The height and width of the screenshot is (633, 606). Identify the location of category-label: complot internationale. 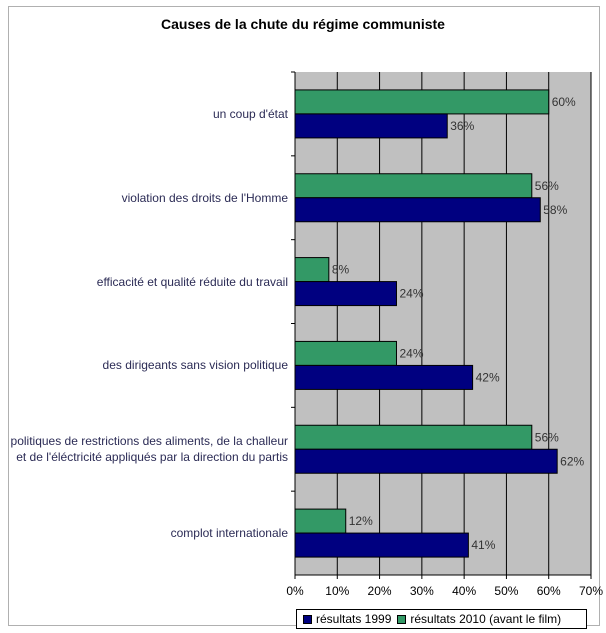
(229, 533).